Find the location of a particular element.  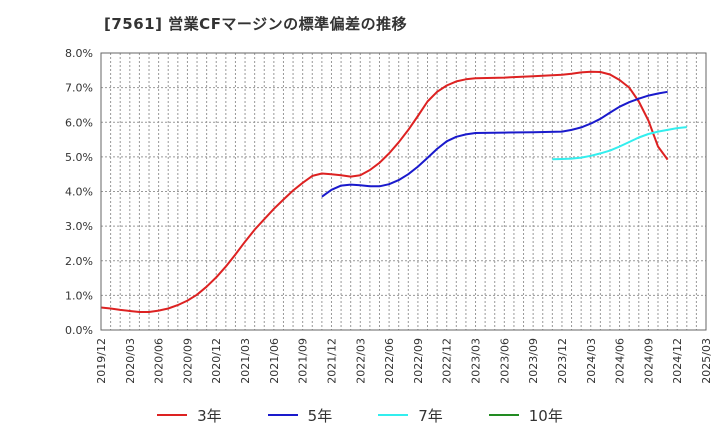

x-tick-label: 2023/09 is located at coordinates (533, 361).